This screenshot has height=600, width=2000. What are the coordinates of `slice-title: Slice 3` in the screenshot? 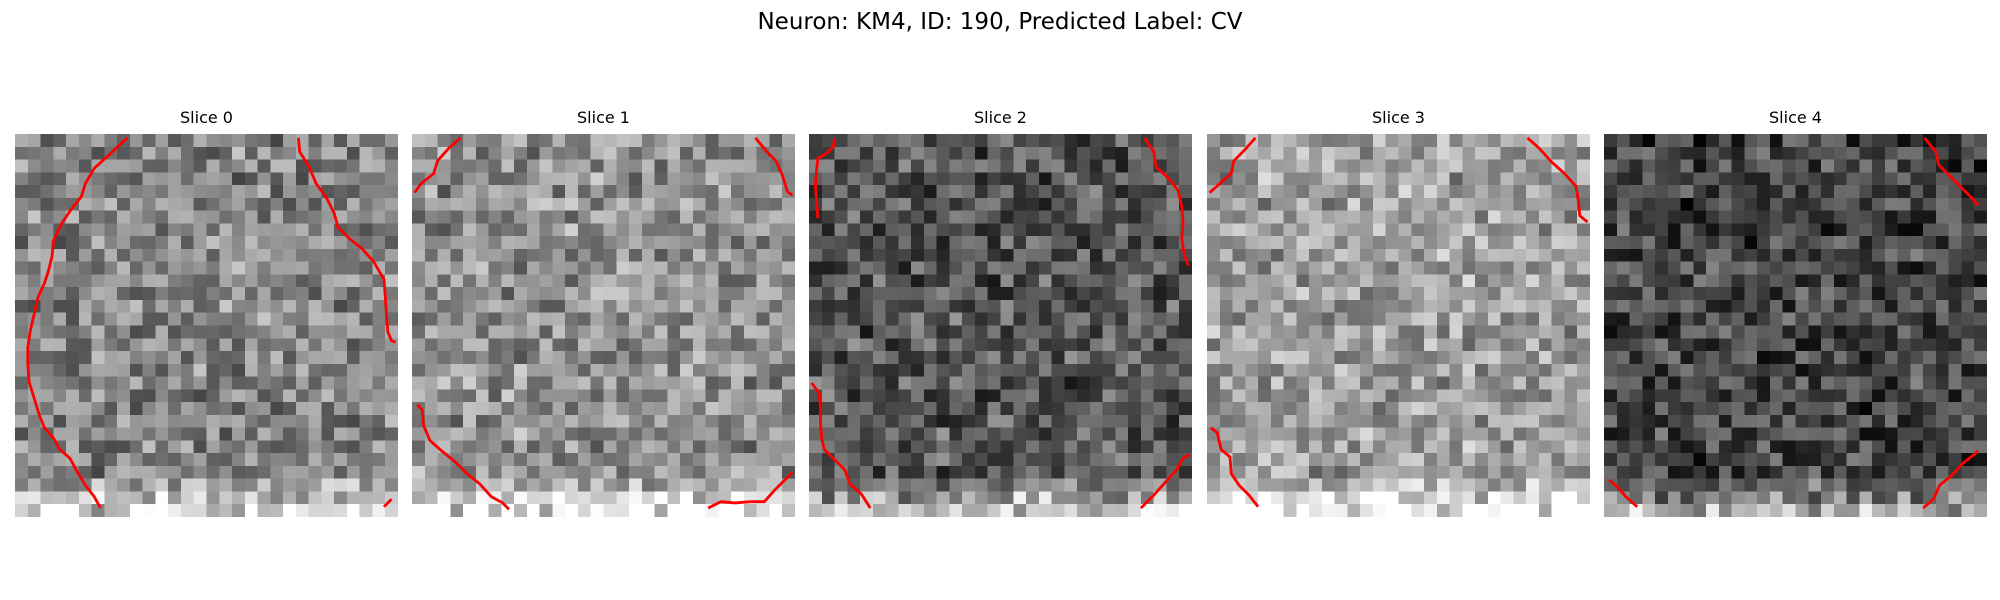 It's located at (1398, 117).